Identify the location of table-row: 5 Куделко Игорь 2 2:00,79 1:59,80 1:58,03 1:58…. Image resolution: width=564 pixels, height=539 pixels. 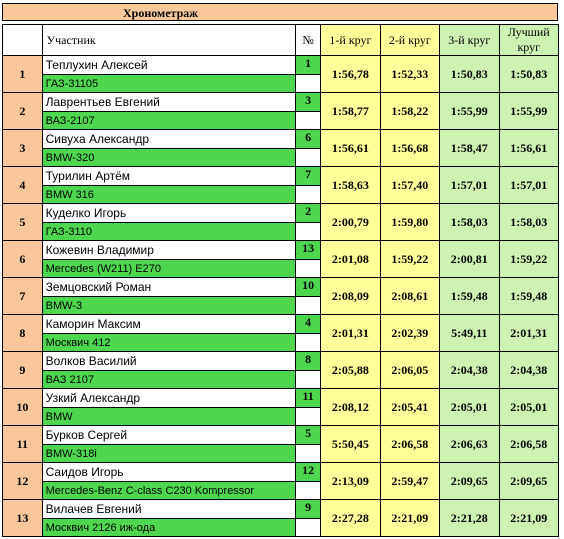
(280, 222).